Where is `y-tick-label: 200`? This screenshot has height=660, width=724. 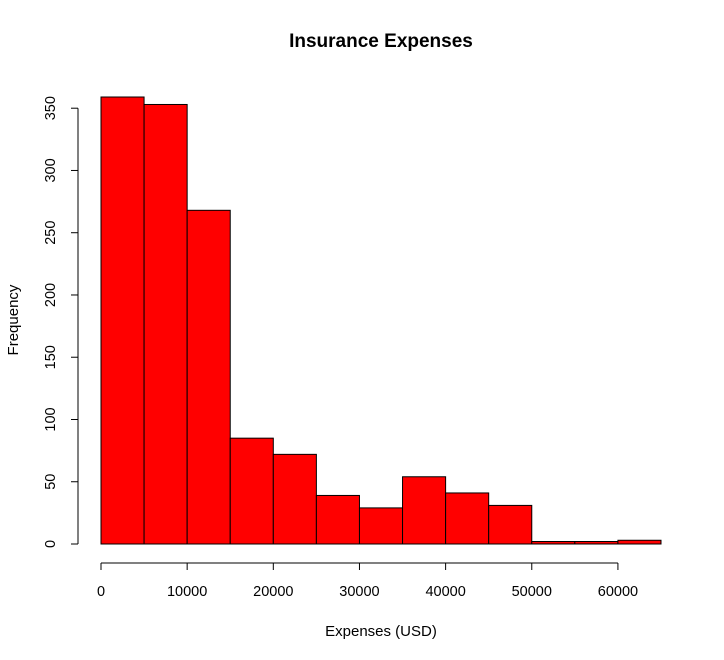
y-tick-label: 200 is located at coordinates (51, 295).